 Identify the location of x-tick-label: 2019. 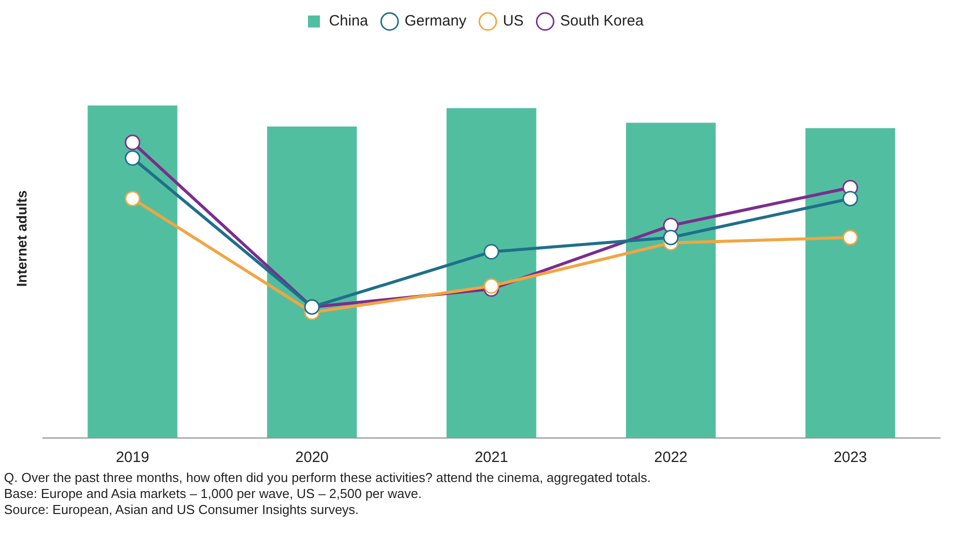
(133, 457).